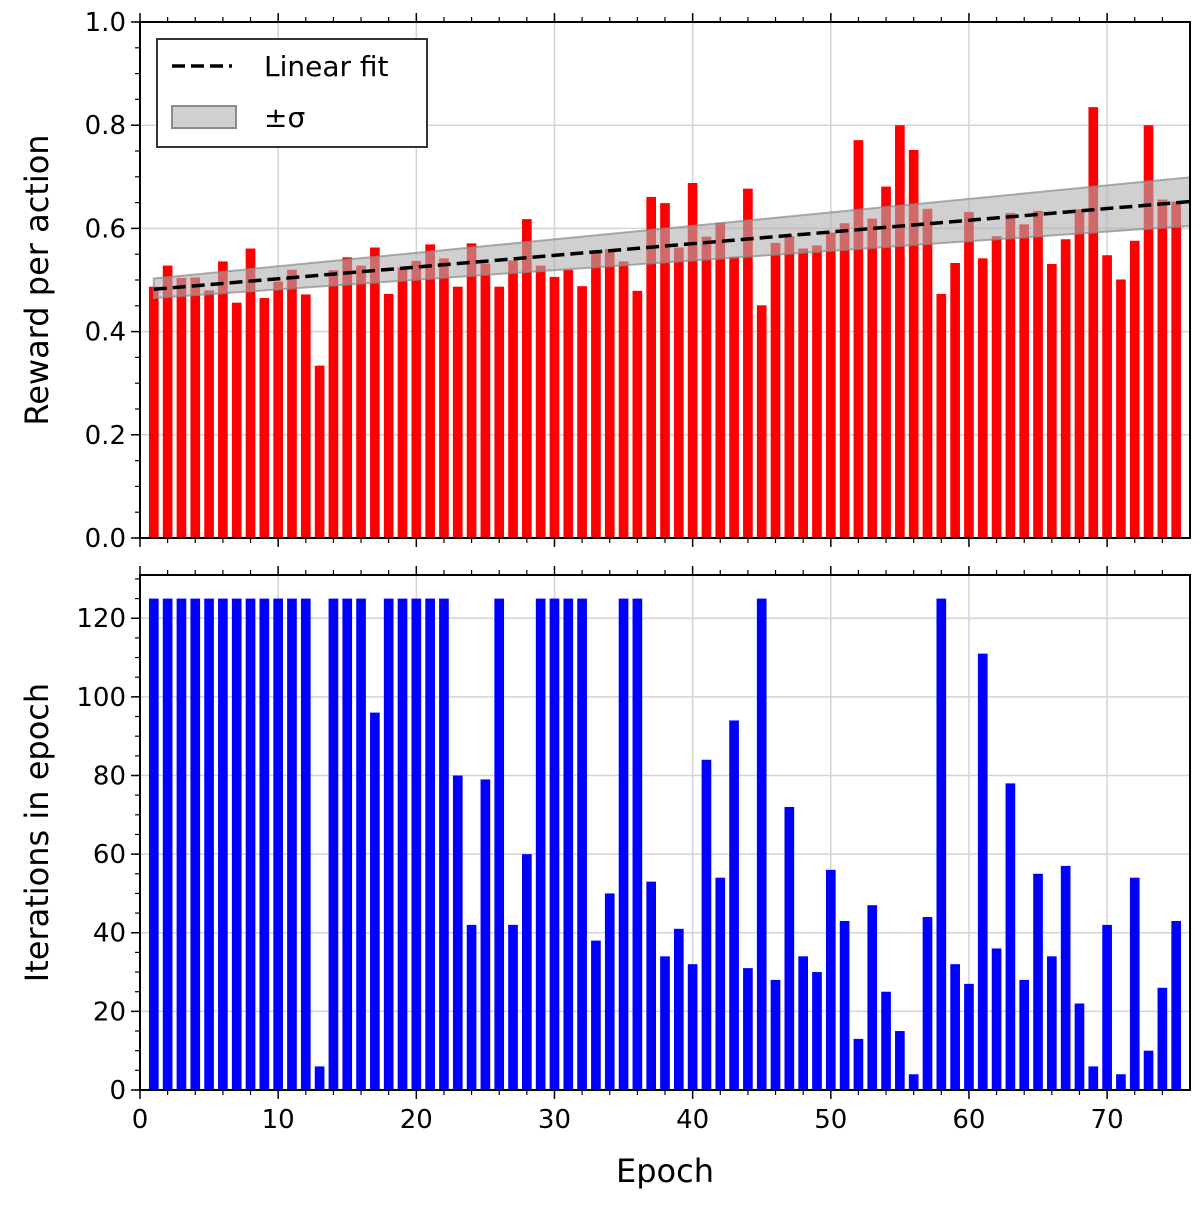 This screenshot has height=1205, width=1200. Describe the element at coordinates (416, 1120) in the screenshot. I see `bottom-x-tick-label: 20` at that location.